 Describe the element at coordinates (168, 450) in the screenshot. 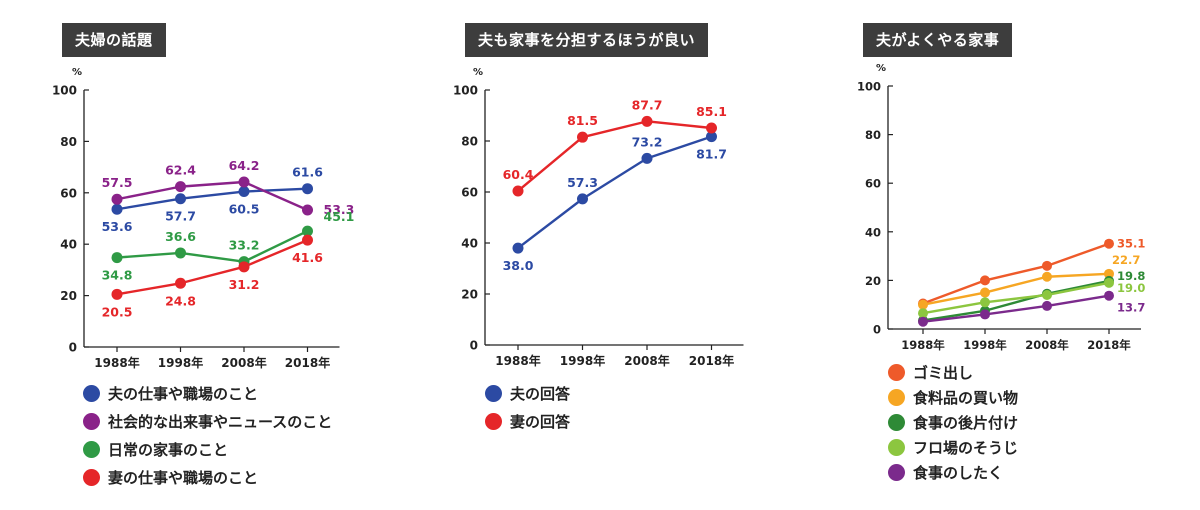

I see `legend-label: 日常の家事のこと` at that location.